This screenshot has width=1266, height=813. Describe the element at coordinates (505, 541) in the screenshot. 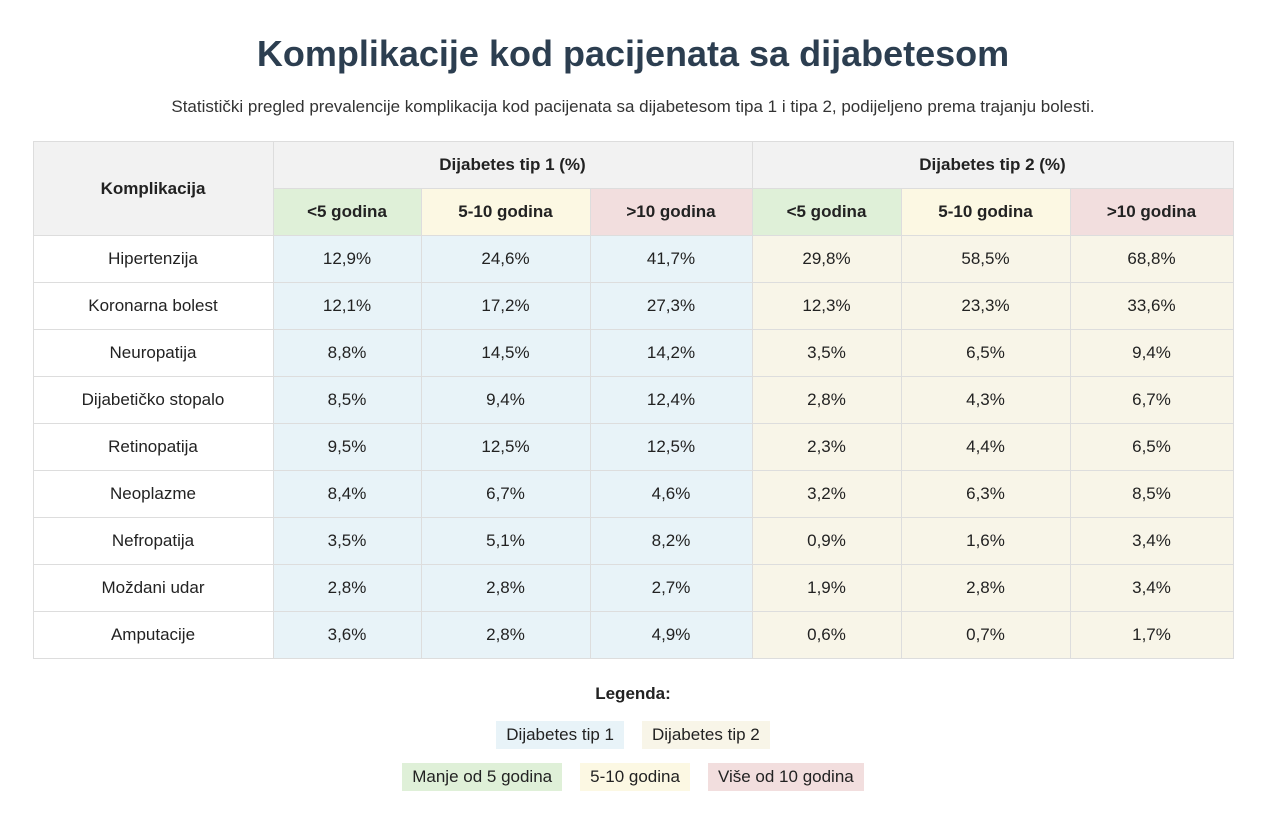

I see `type1-5-10-value: 5,1%` at that location.